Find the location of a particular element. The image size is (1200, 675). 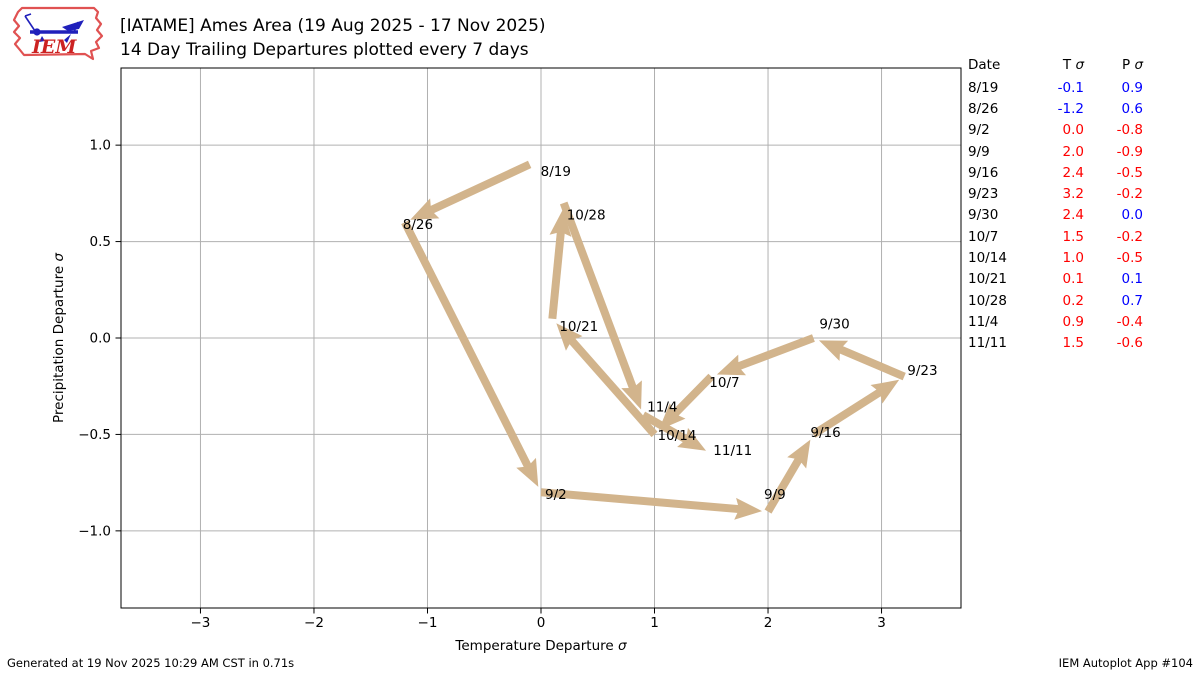

table-row: 9/2 0.0 -0.8 is located at coordinates (1055, 130).